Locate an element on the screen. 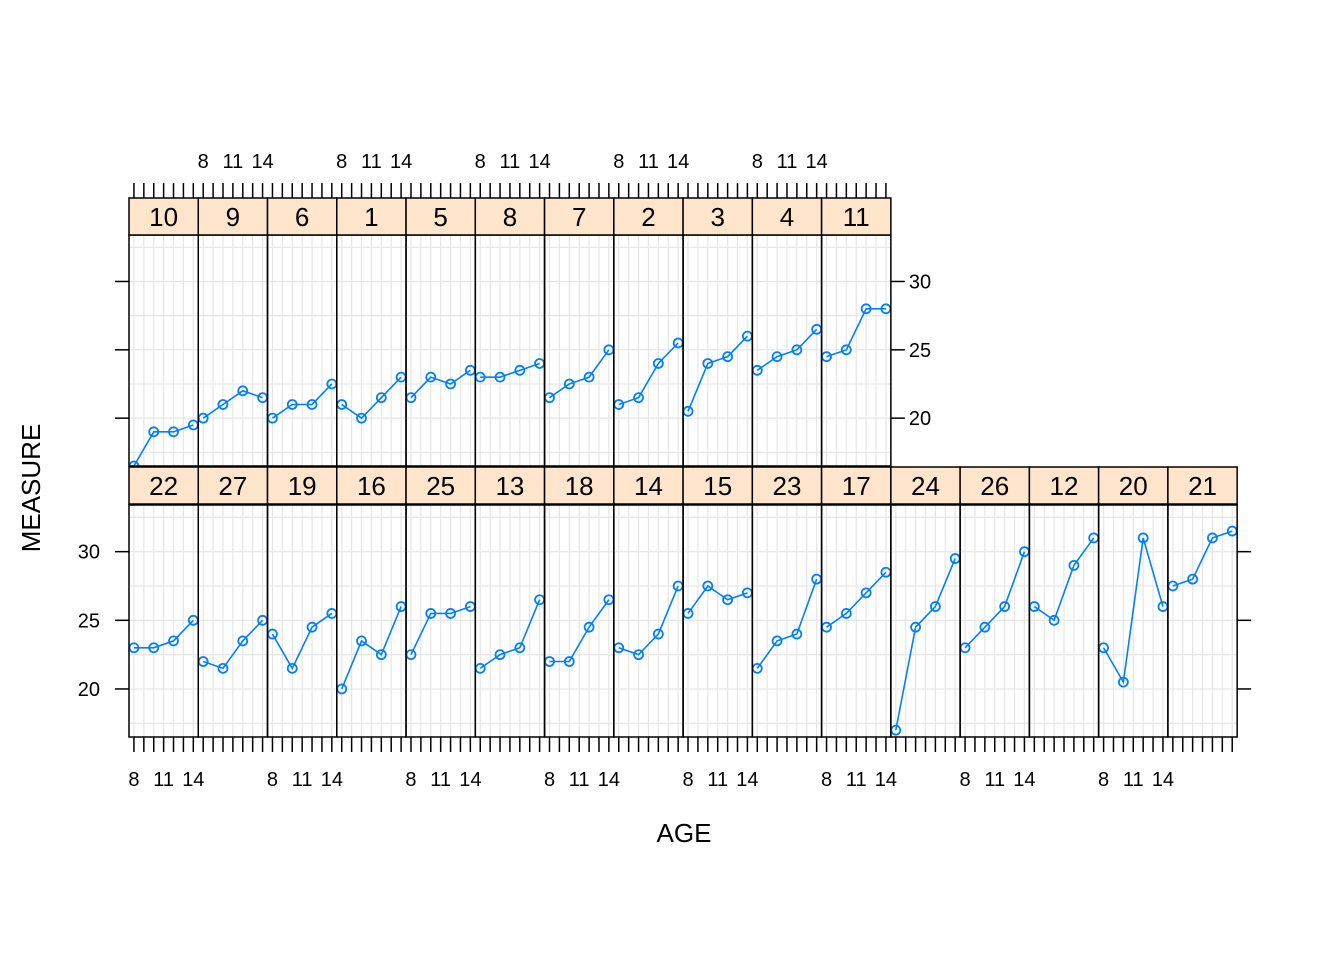 This screenshot has height=960, width=1344. strip-label: 15 is located at coordinates (717, 486).